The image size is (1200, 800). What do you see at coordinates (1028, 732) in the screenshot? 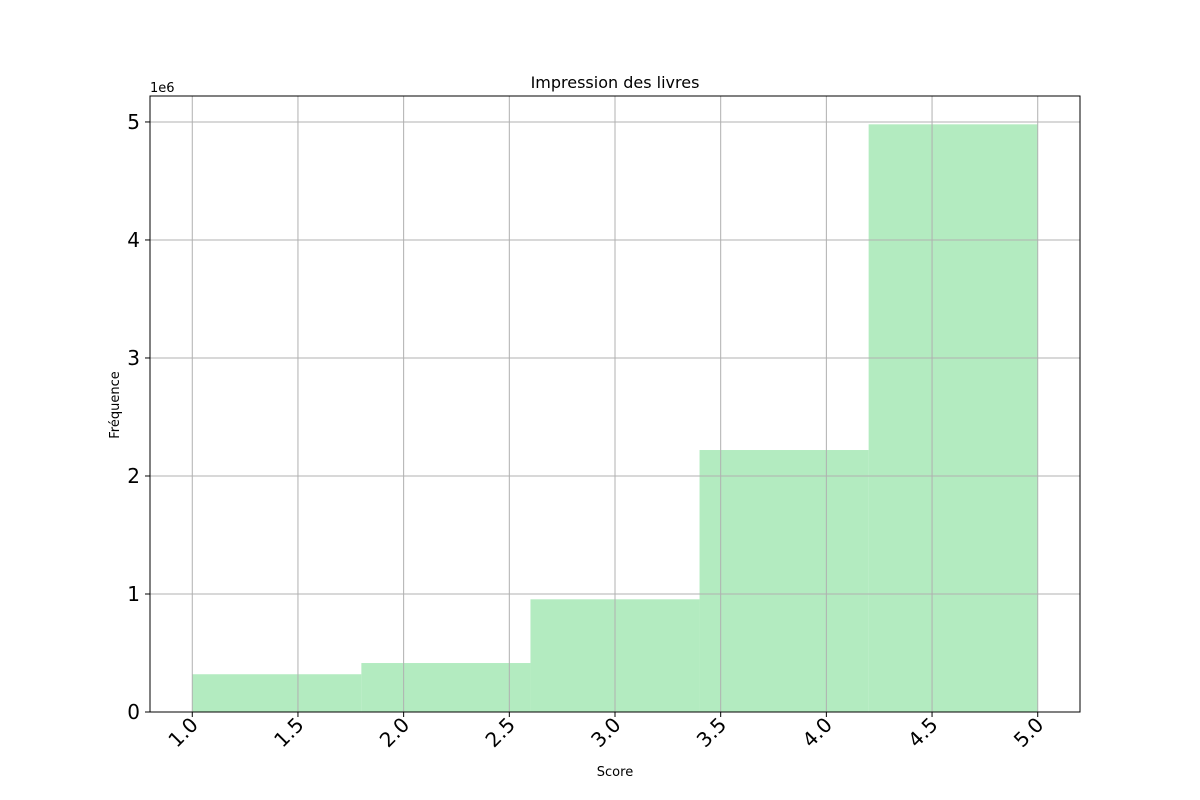
I see `x-tick-label: 5.0` at bounding box center [1028, 732].